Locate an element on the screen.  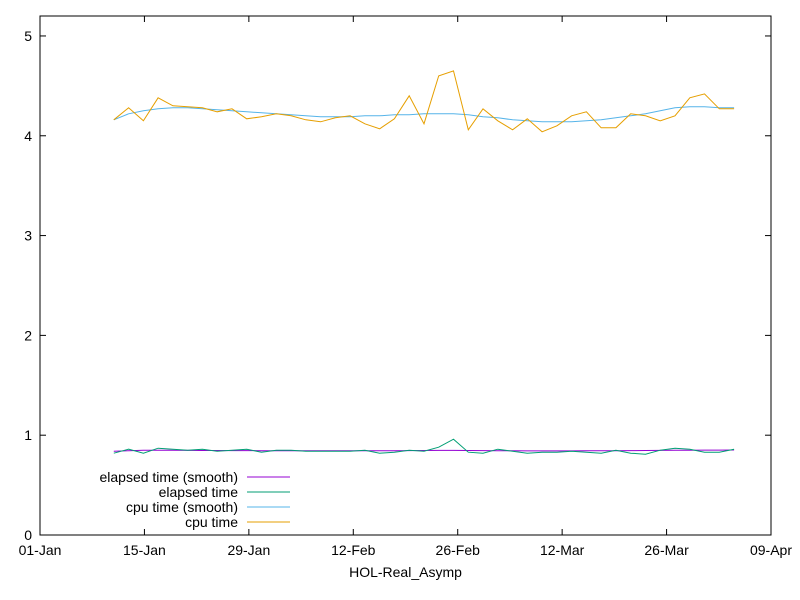
legend-label: elapsed time (smooth) is located at coordinates (168, 477).